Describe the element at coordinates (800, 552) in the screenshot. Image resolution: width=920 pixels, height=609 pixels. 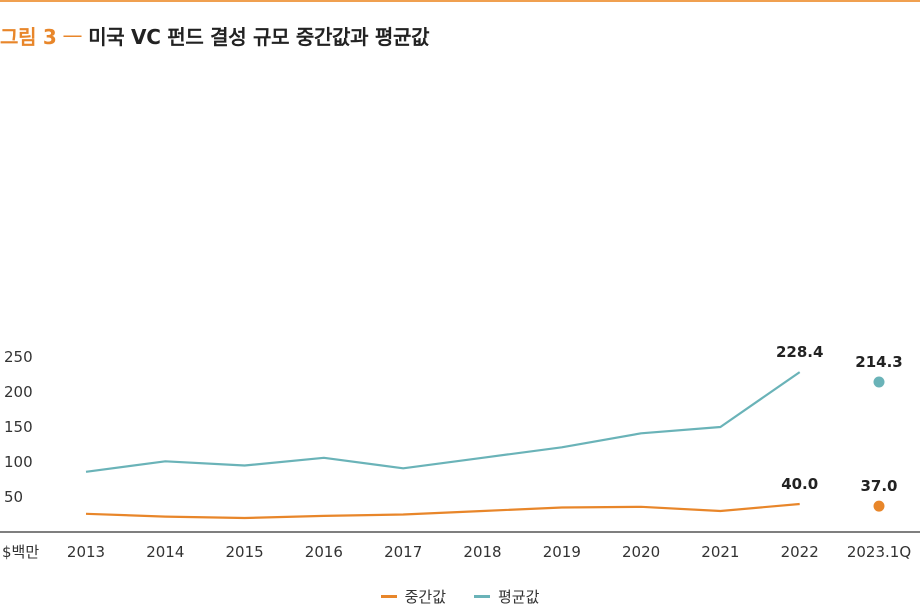
I see `x-tick-label: 2022` at that location.